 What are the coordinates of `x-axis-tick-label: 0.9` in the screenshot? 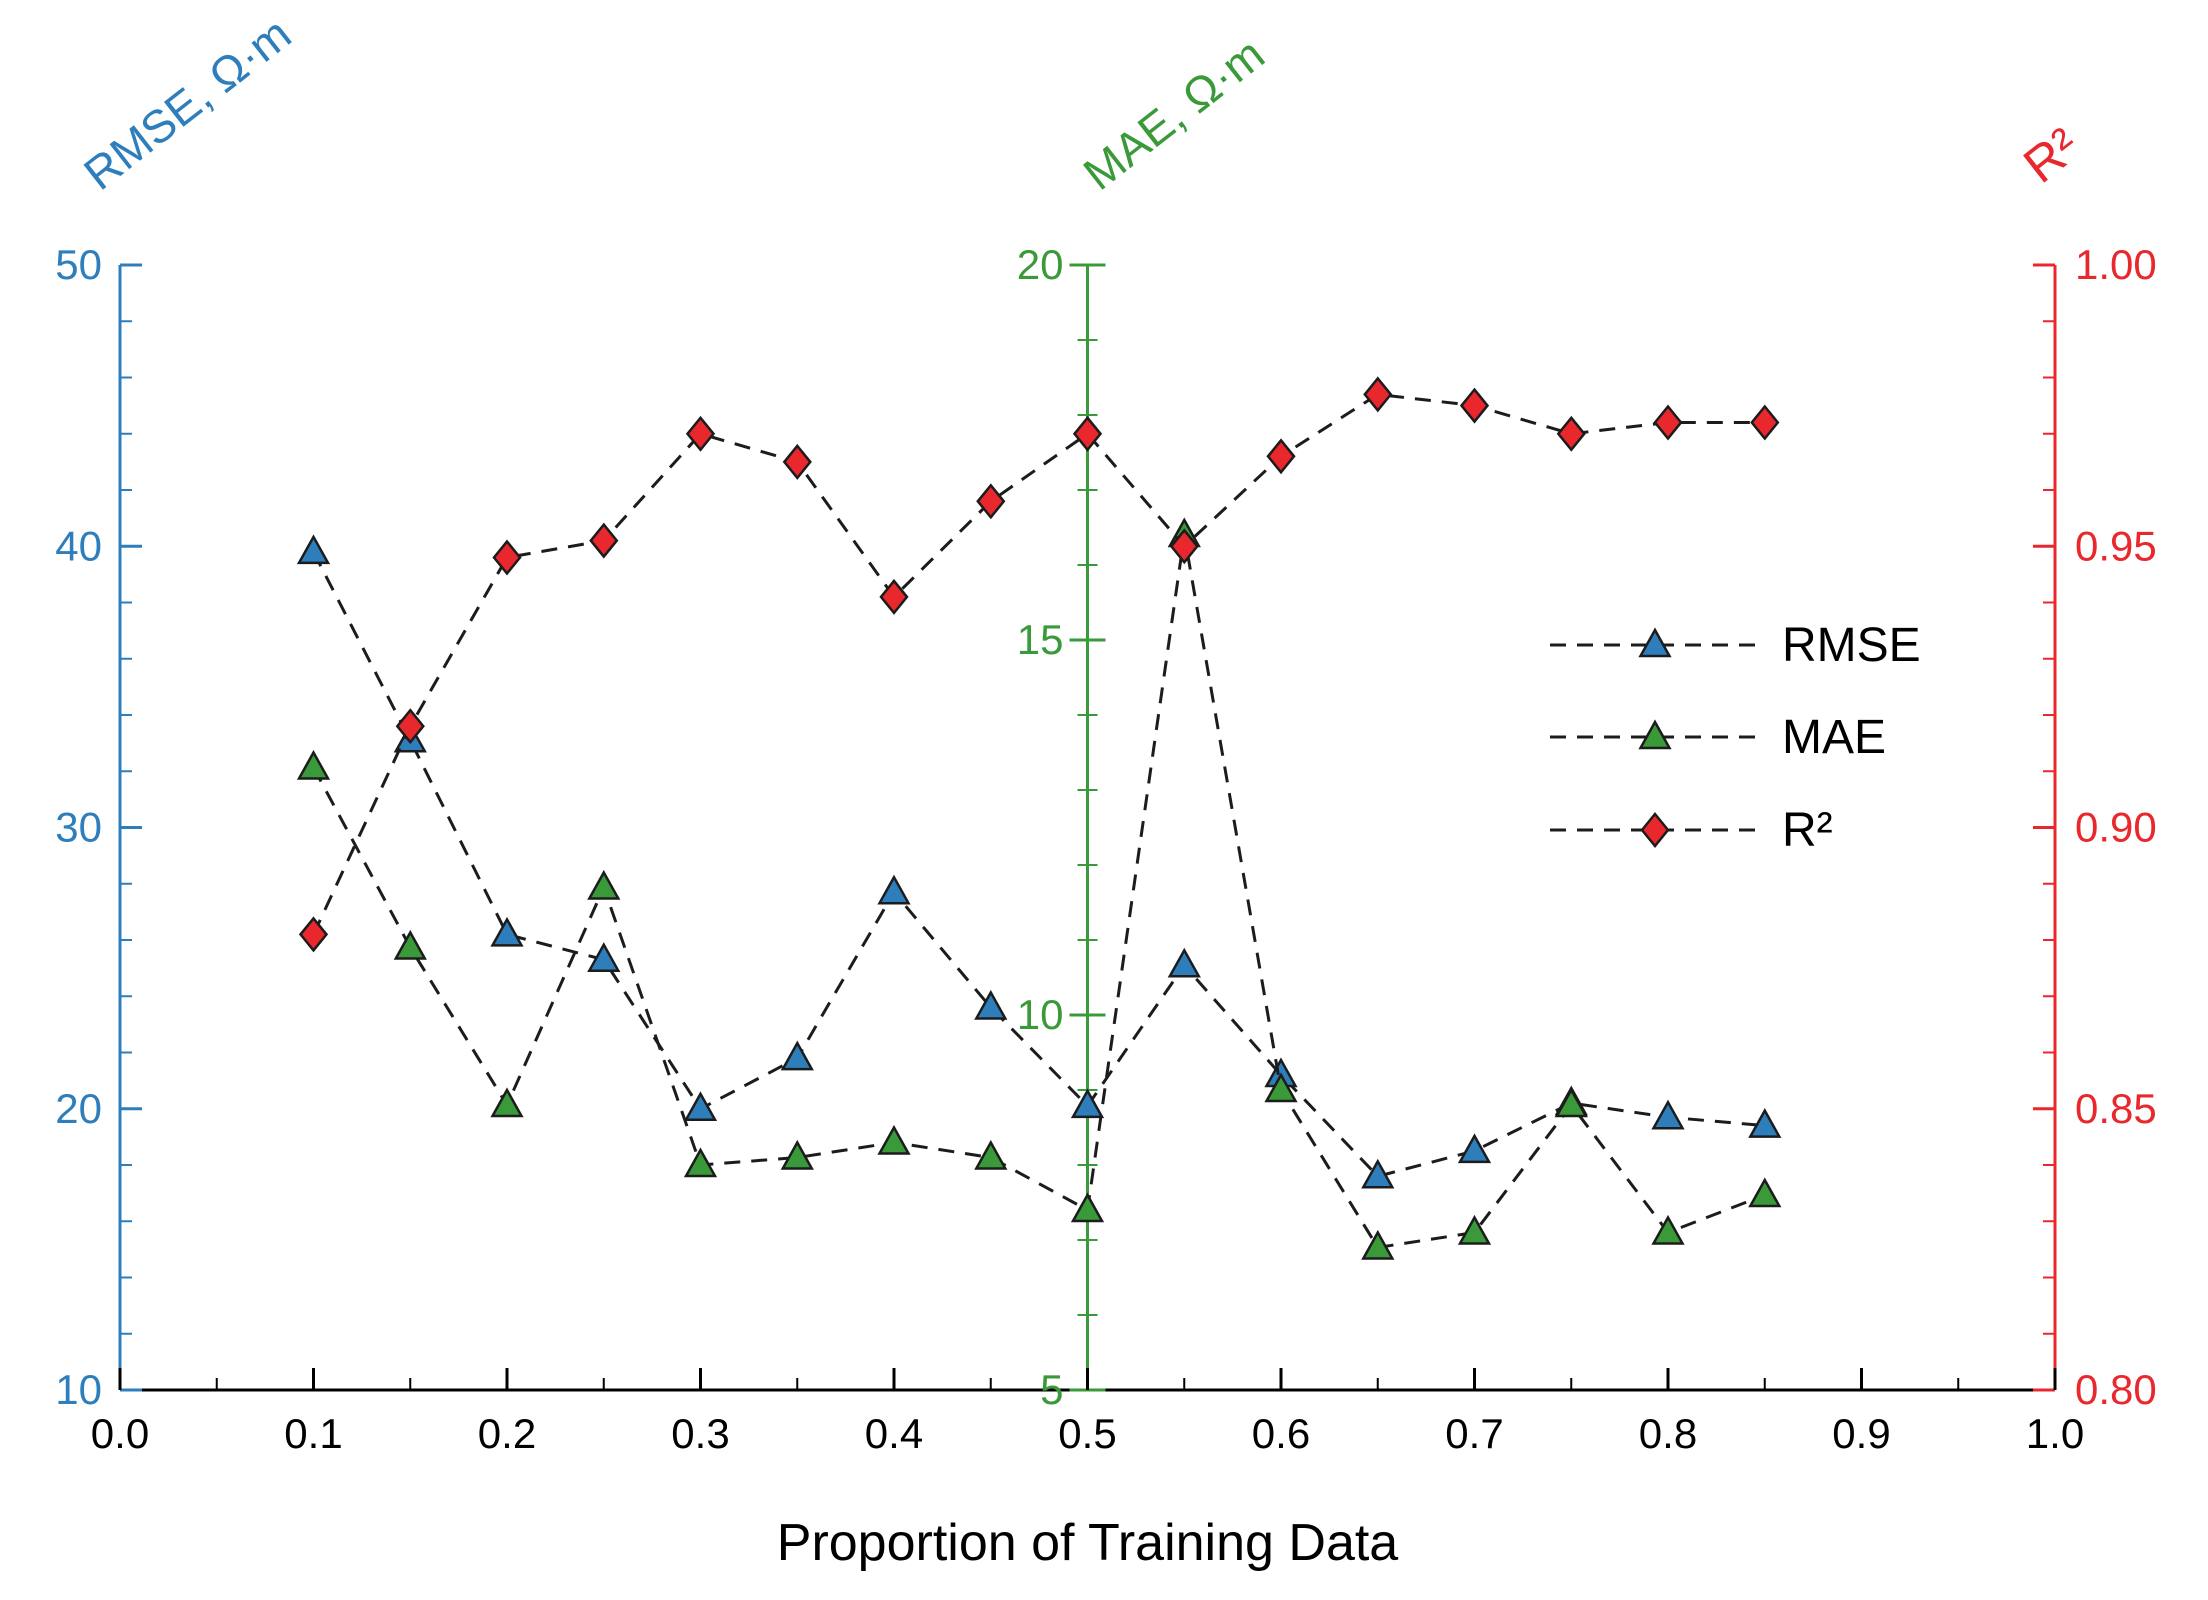 It's located at (1861, 1433).